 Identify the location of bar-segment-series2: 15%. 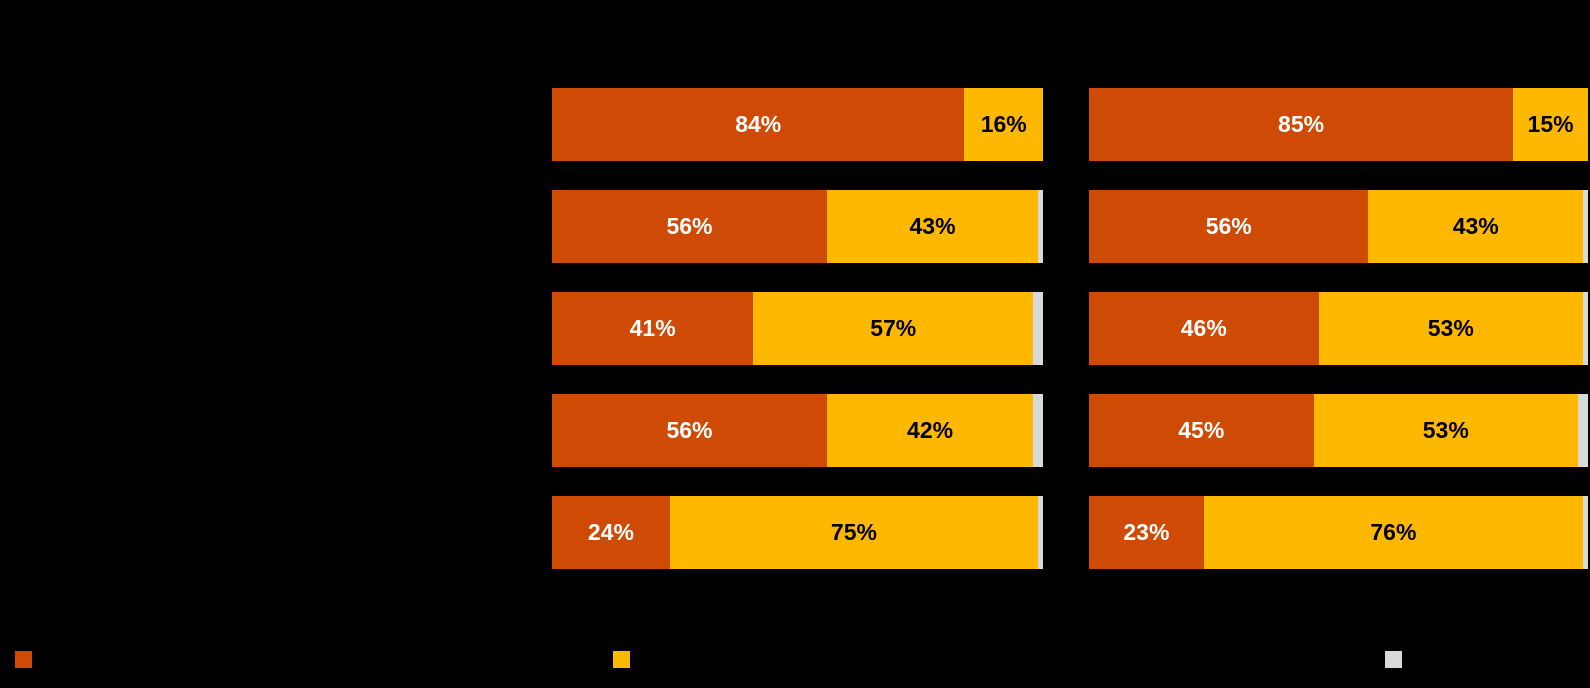
(1550, 124).